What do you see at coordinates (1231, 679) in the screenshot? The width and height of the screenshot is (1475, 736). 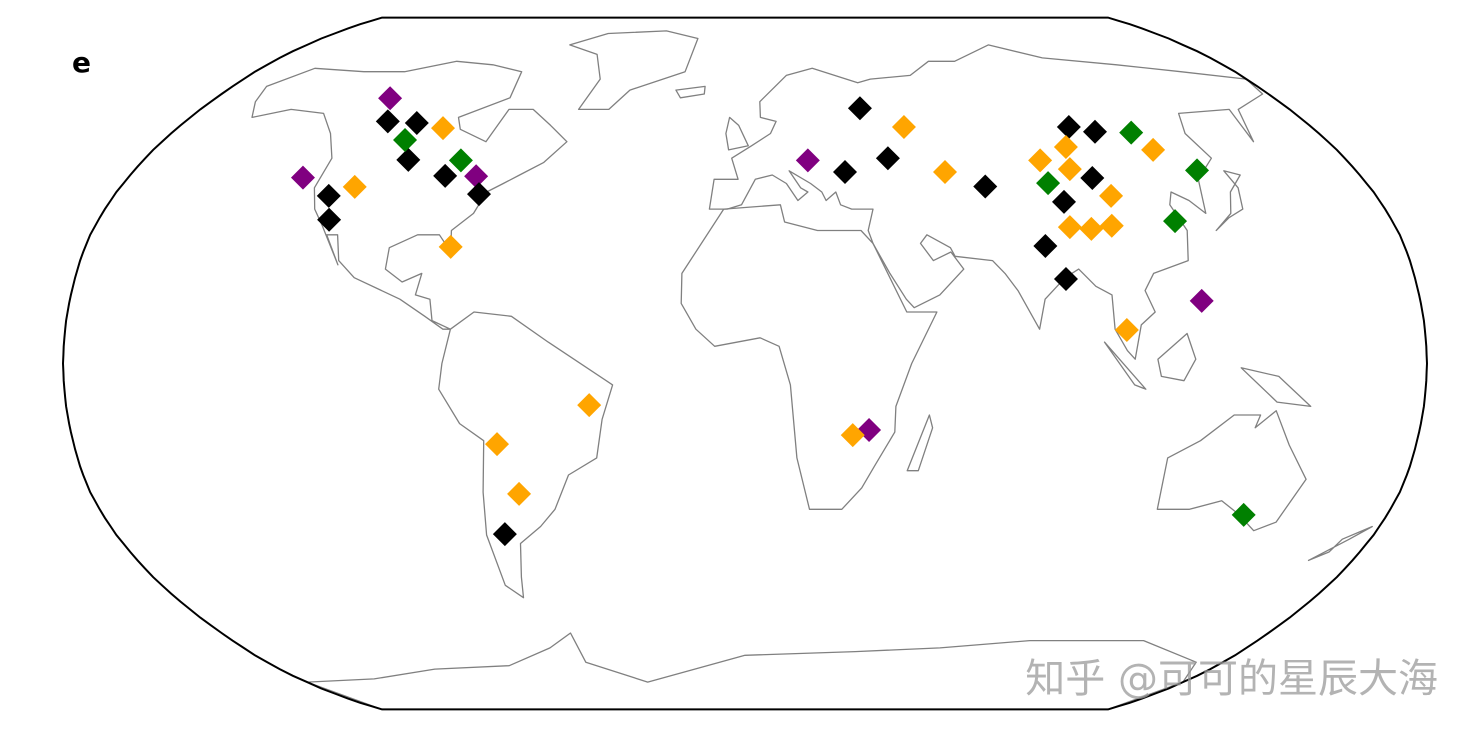 I see `watermark: 知乎 @可可的星辰大海` at bounding box center [1231, 679].